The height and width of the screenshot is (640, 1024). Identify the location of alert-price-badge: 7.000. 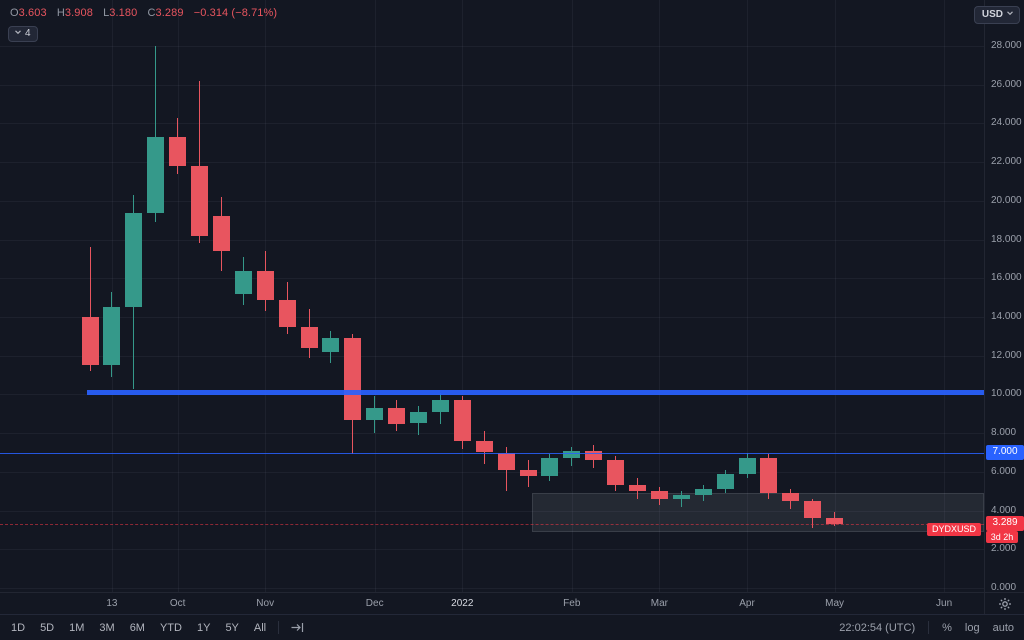
(1005, 452).